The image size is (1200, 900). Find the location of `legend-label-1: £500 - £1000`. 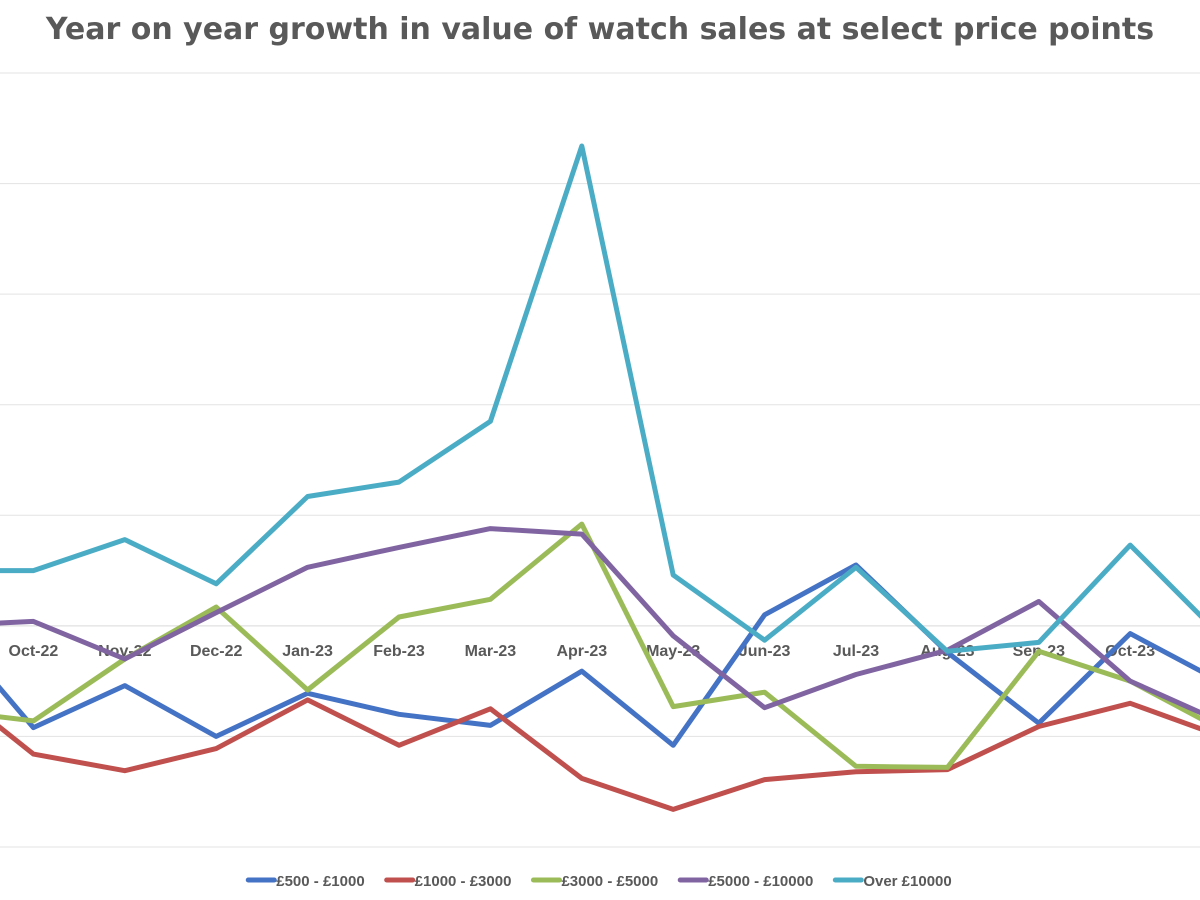

legend-label-1: £500 - £1000 is located at coordinates (320, 881).